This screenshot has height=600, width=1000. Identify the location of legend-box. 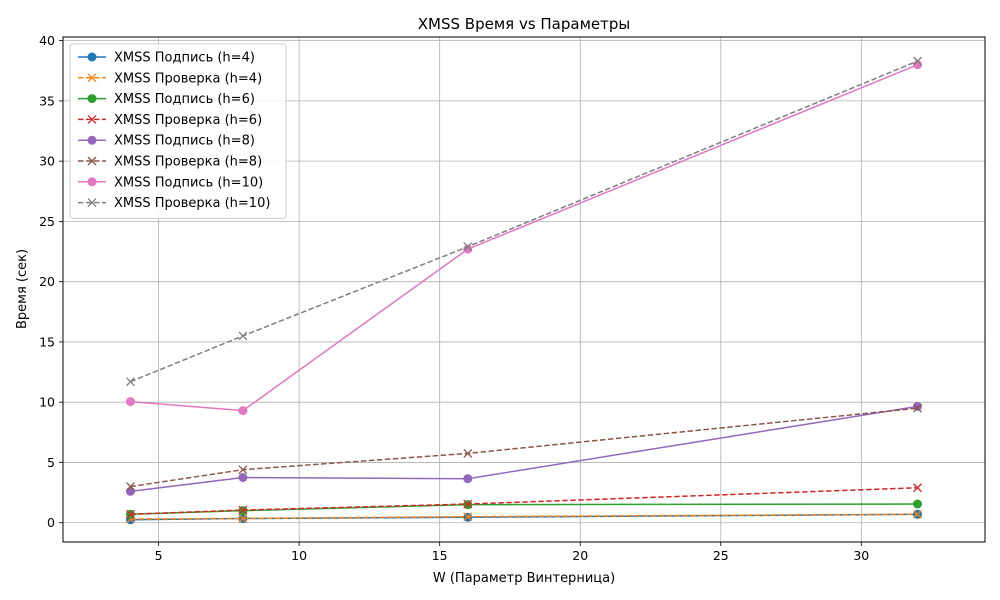
(178, 131).